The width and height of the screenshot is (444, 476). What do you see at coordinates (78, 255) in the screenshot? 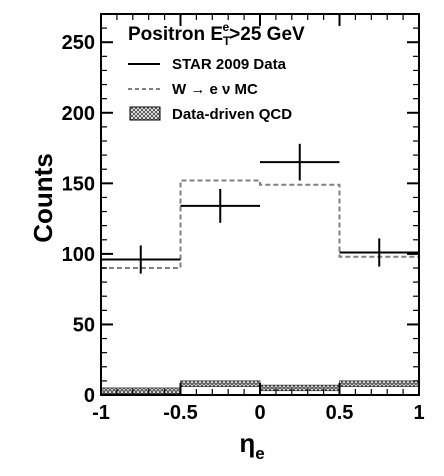
I see `y-tick-label: 100` at bounding box center [78, 255].